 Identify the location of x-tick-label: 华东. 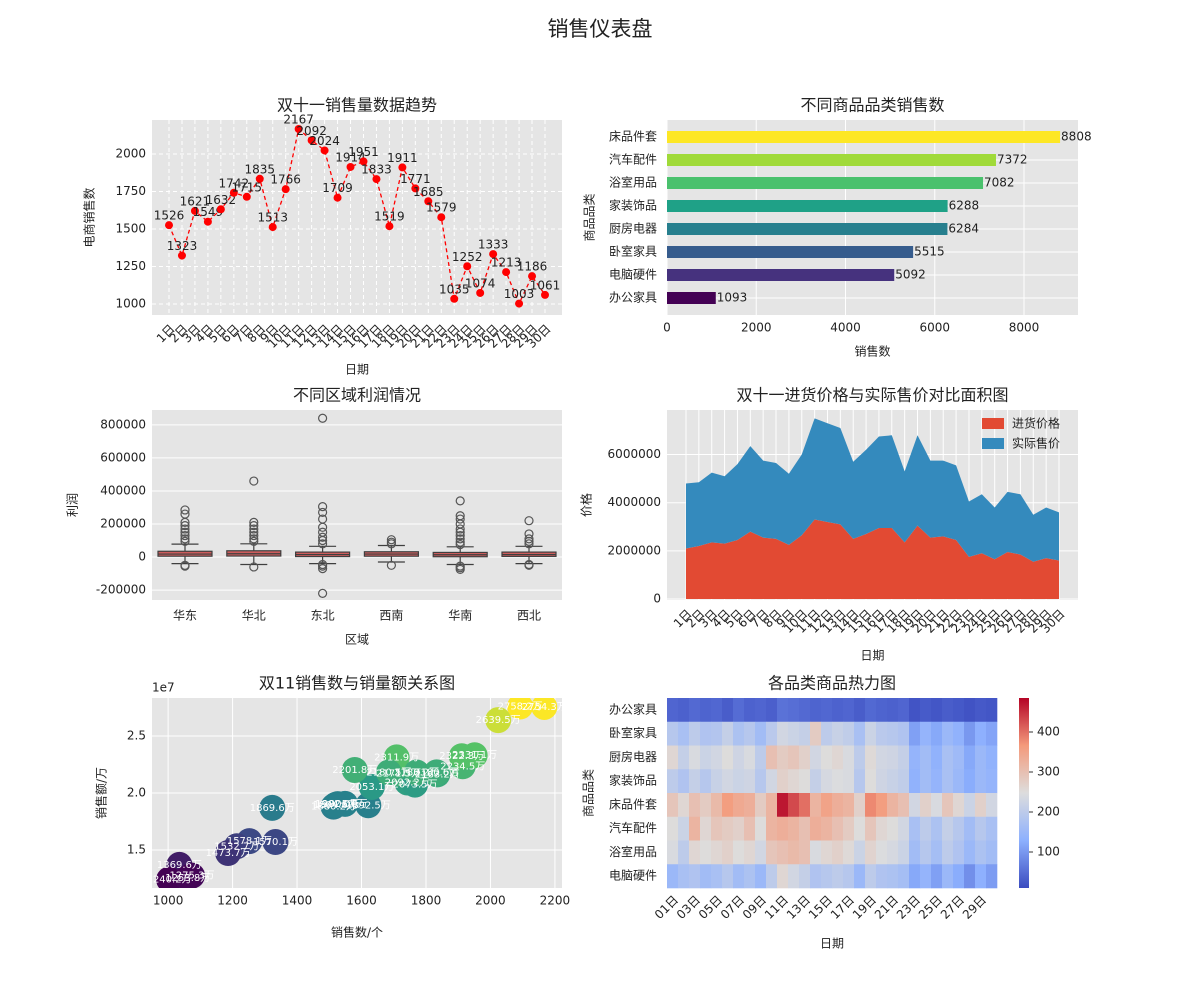
(185, 616).